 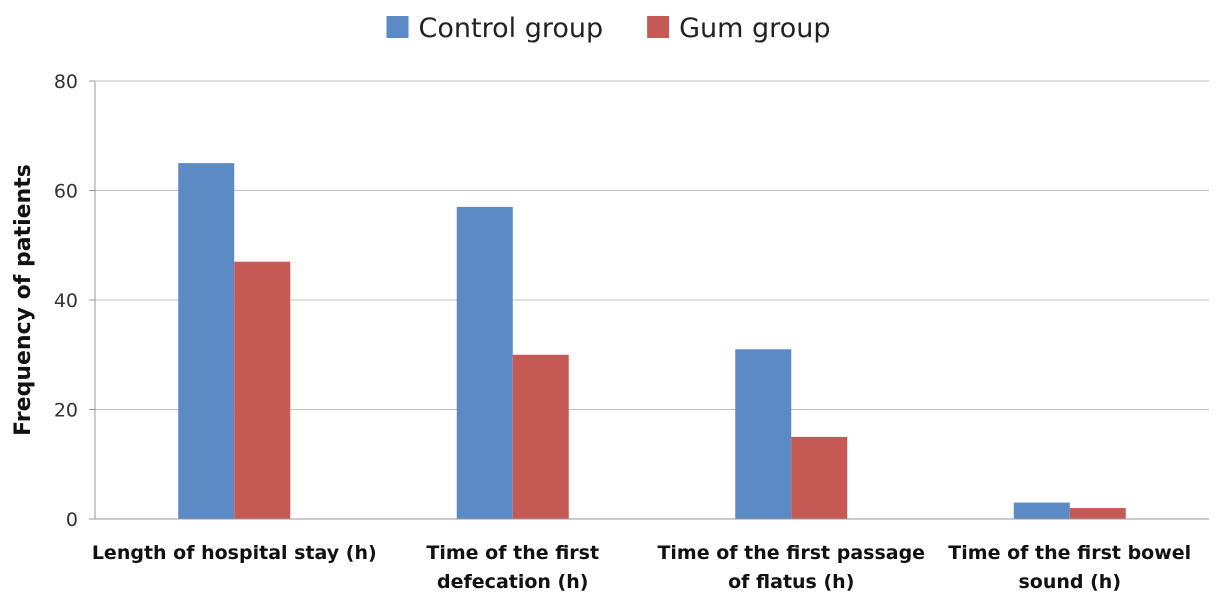 What do you see at coordinates (791, 567) in the screenshot?
I see `x-category-label-3: Time of the first passage of flatus (h)` at bounding box center [791, 567].